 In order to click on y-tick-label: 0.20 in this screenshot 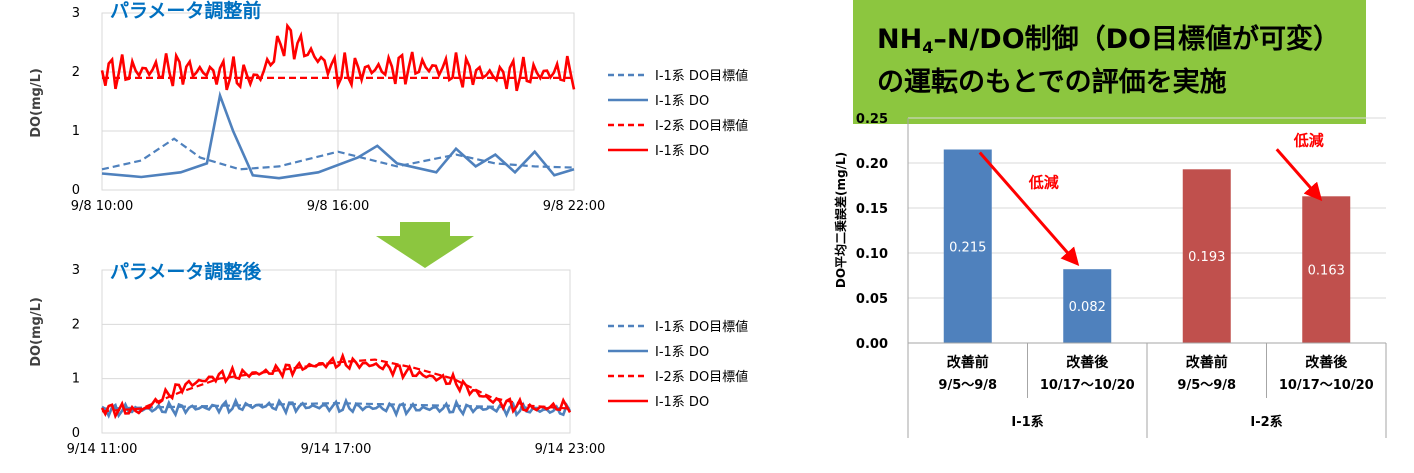, I will do `click(872, 164)`.